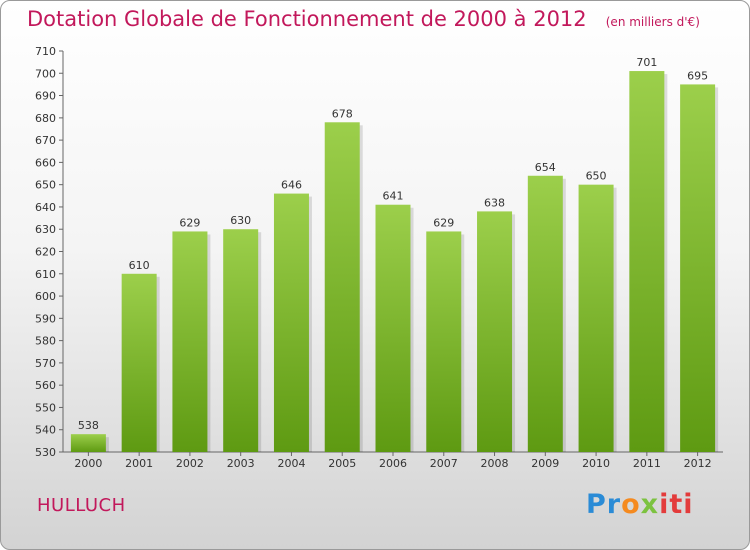 The width and height of the screenshot is (750, 550). Describe the element at coordinates (45, 452) in the screenshot. I see `y-tick-label: 530` at that location.